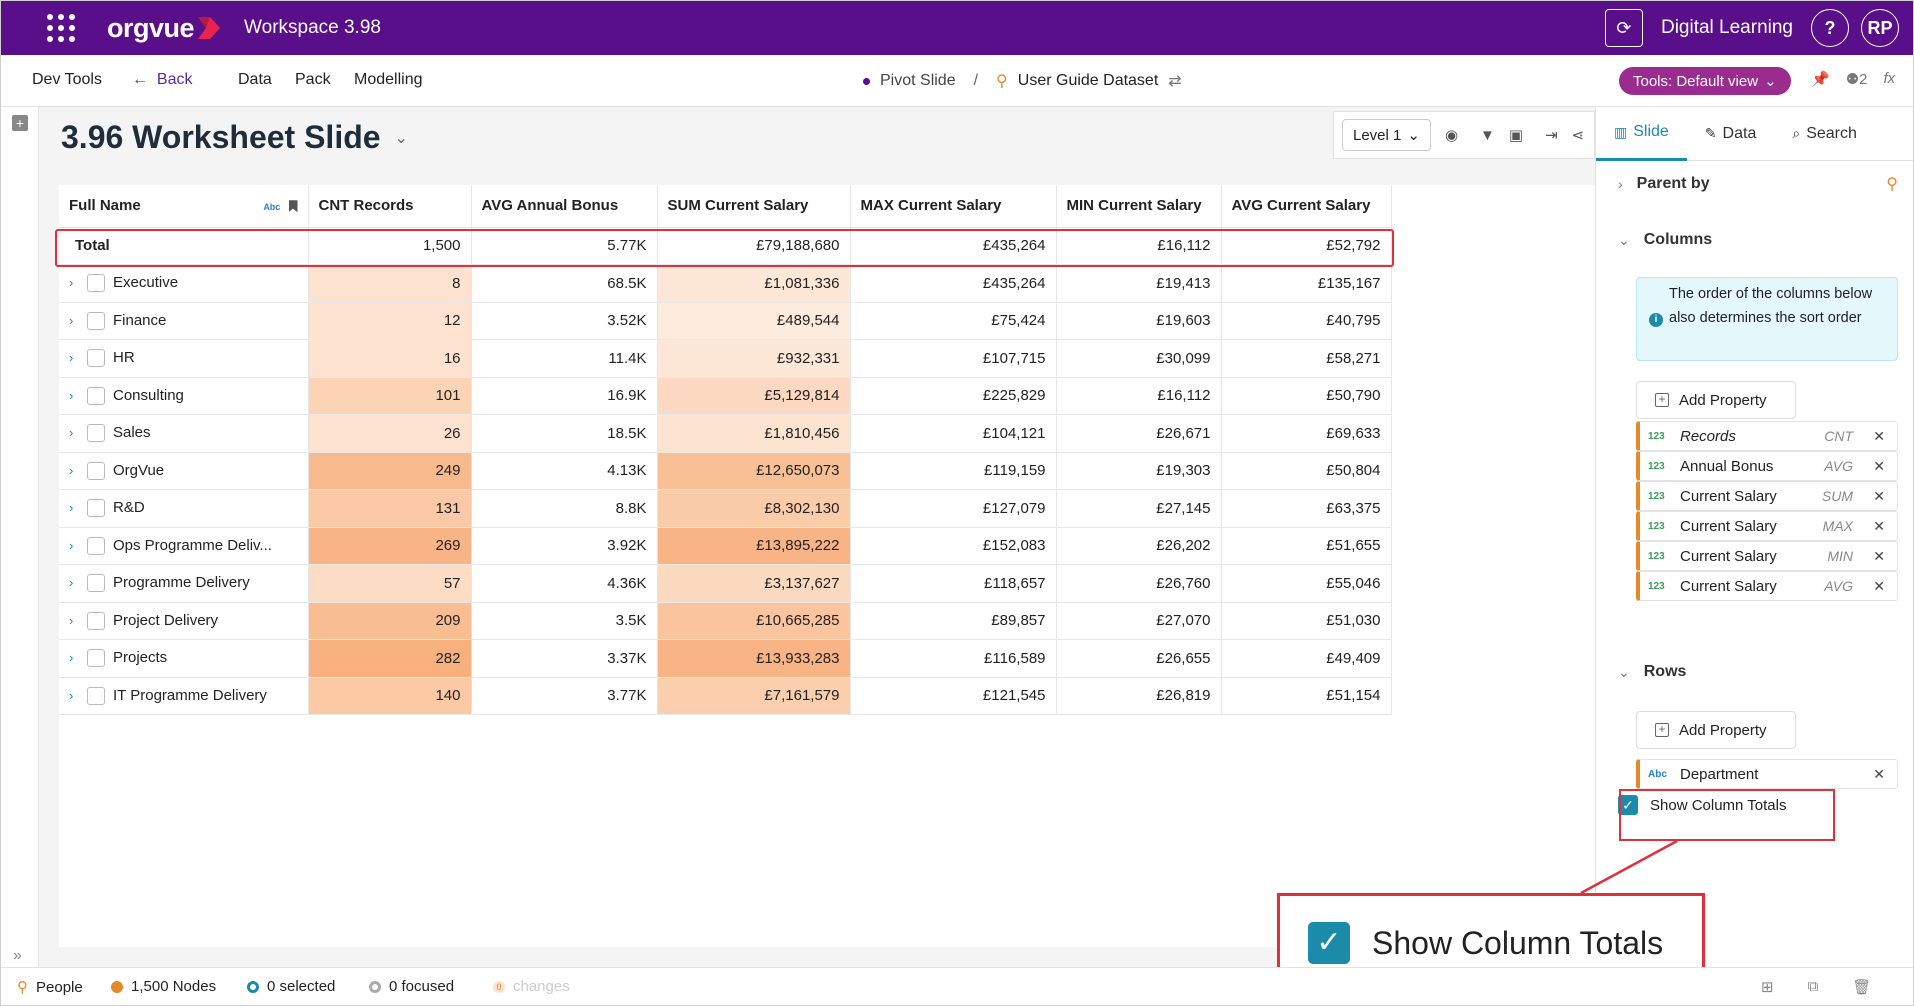 This screenshot has height=1006, width=1914. What do you see at coordinates (1767, 556) in the screenshot?
I see `column-property-item: 123 Current Salary MIN ✕` at bounding box center [1767, 556].